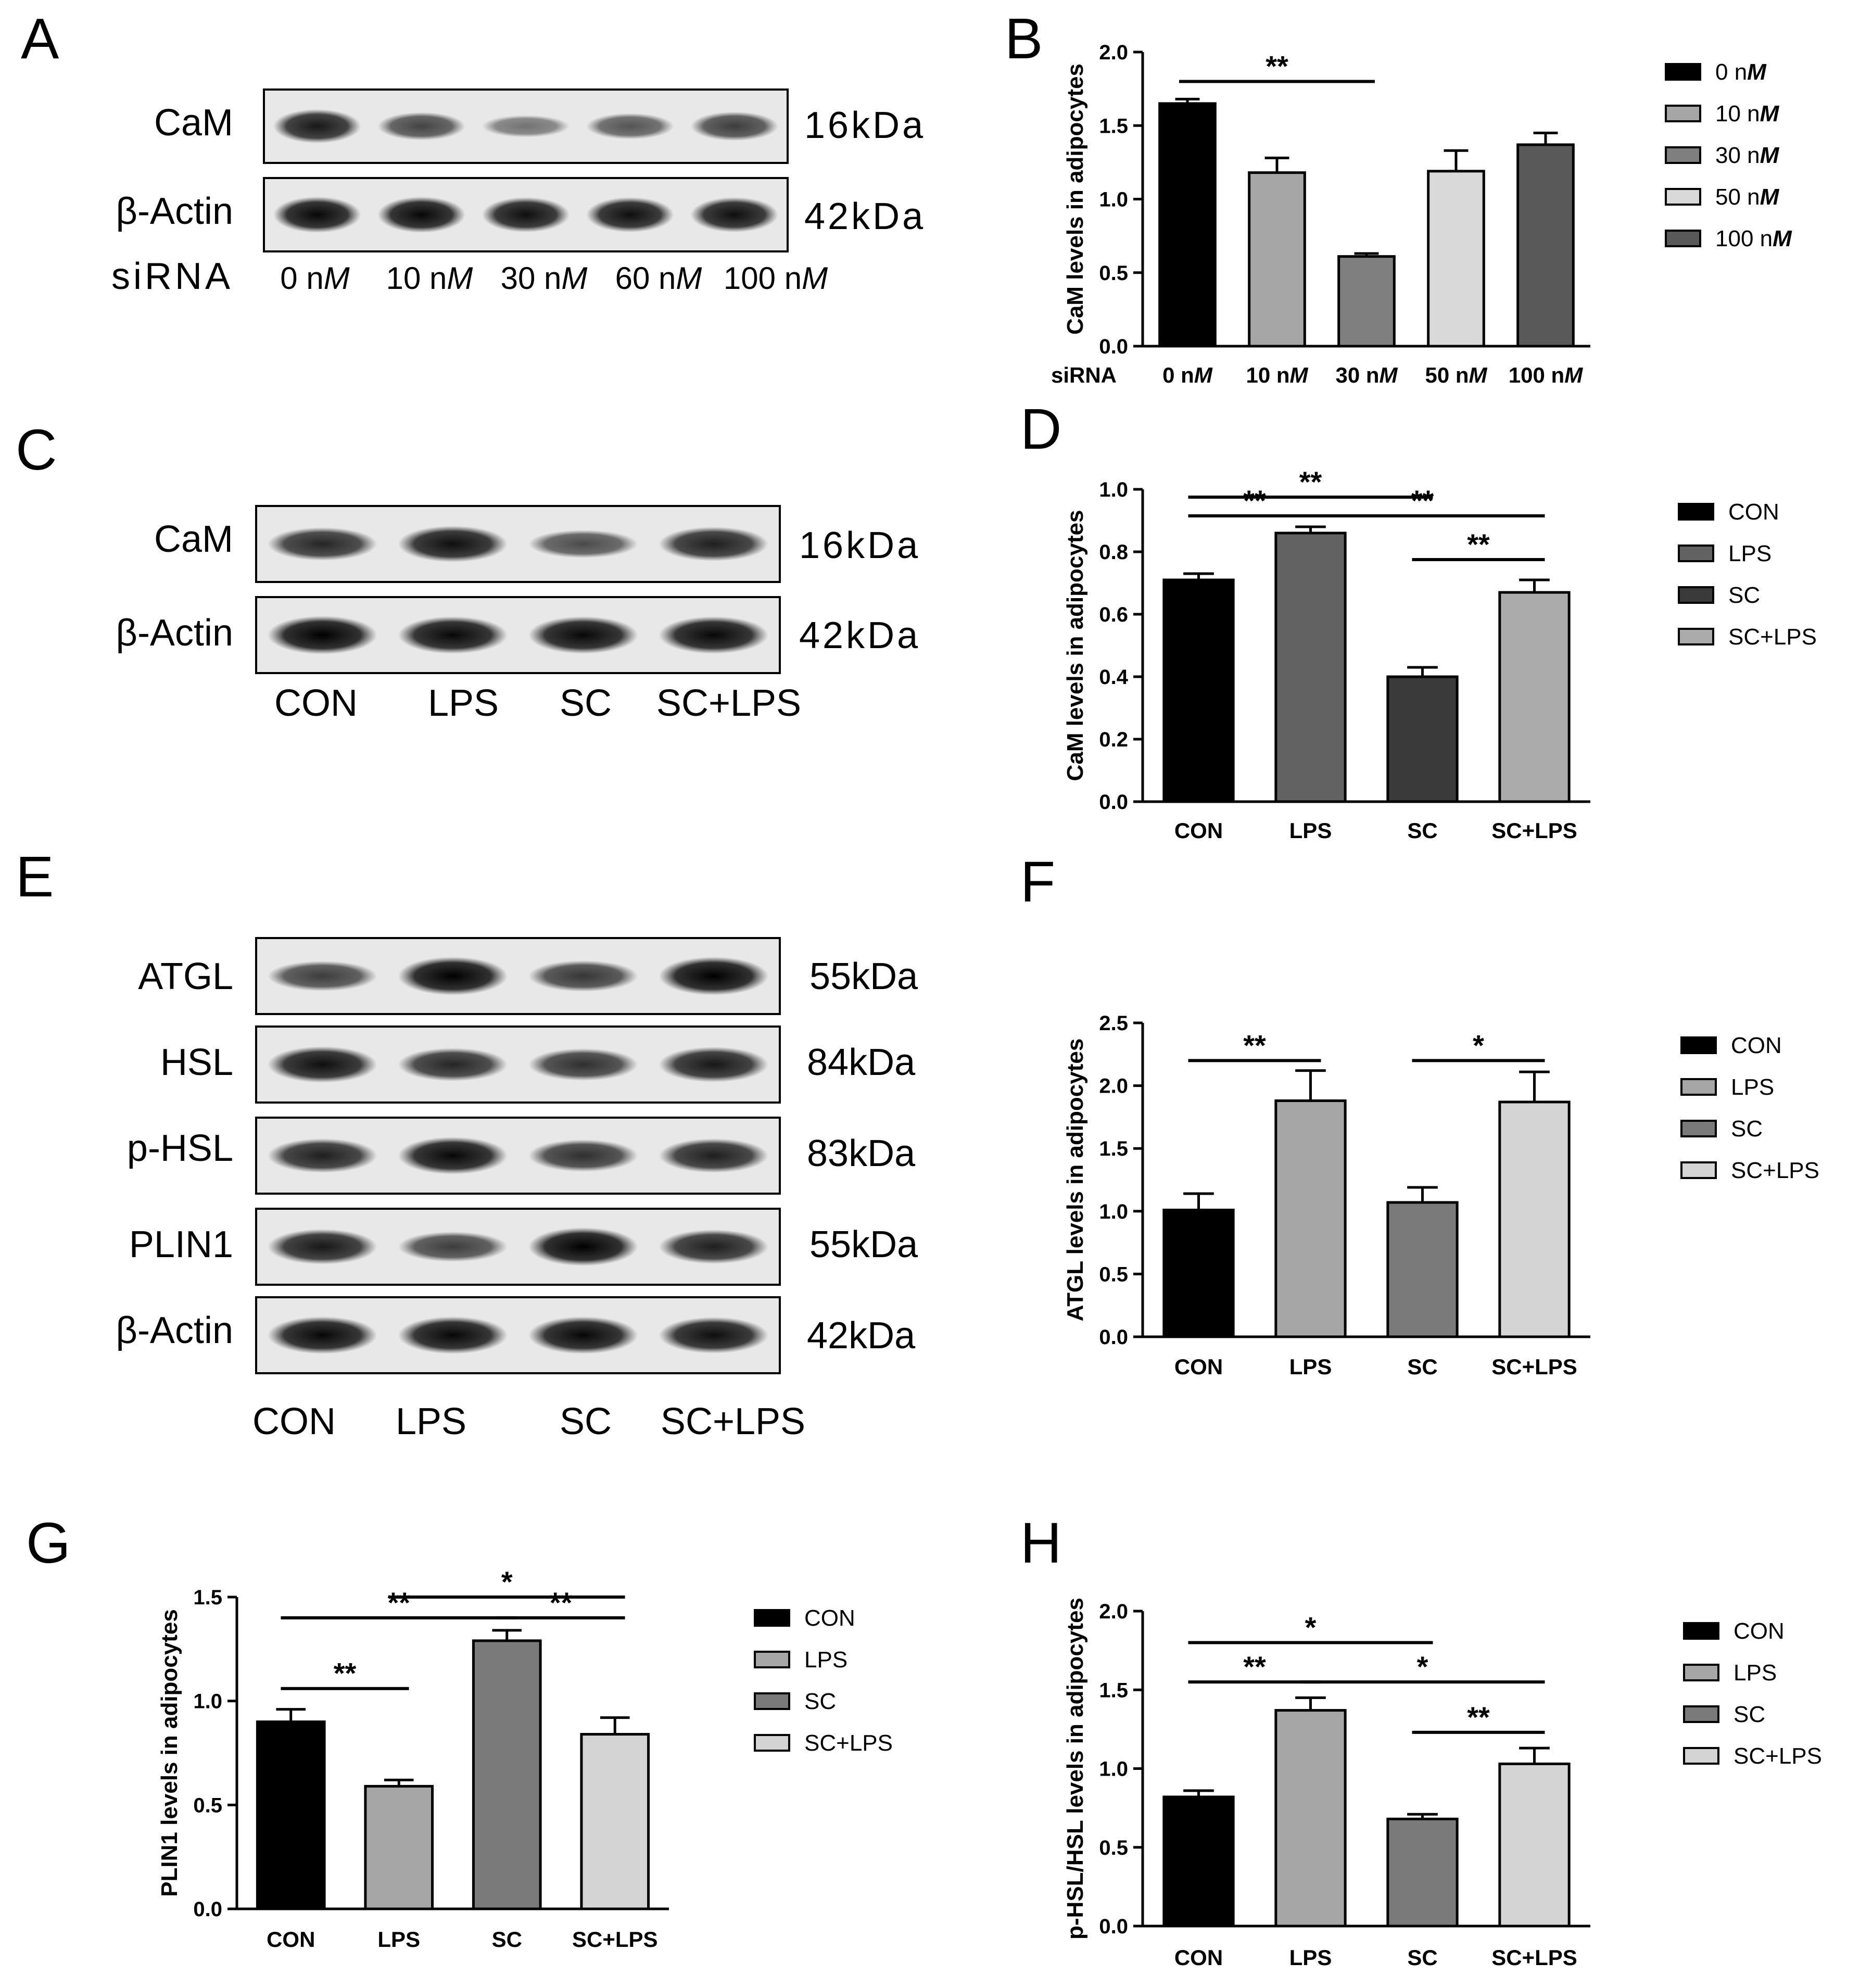 Image resolution: width=1860 pixels, height=1988 pixels. What do you see at coordinates (1041, 429) in the screenshot?
I see `panel-letter-d: D` at bounding box center [1041, 429].